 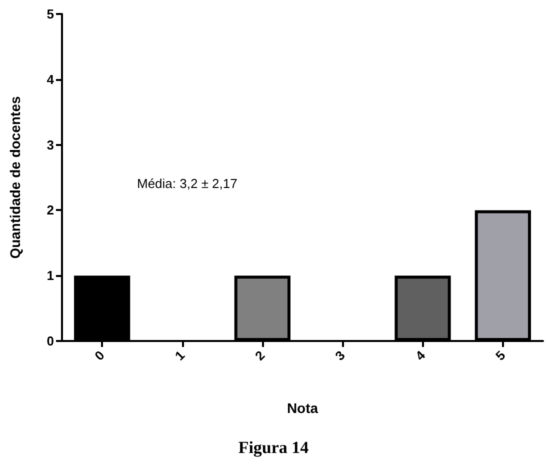 What do you see at coordinates (274, 447) in the screenshot?
I see `text: Figura 14` at bounding box center [274, 447].